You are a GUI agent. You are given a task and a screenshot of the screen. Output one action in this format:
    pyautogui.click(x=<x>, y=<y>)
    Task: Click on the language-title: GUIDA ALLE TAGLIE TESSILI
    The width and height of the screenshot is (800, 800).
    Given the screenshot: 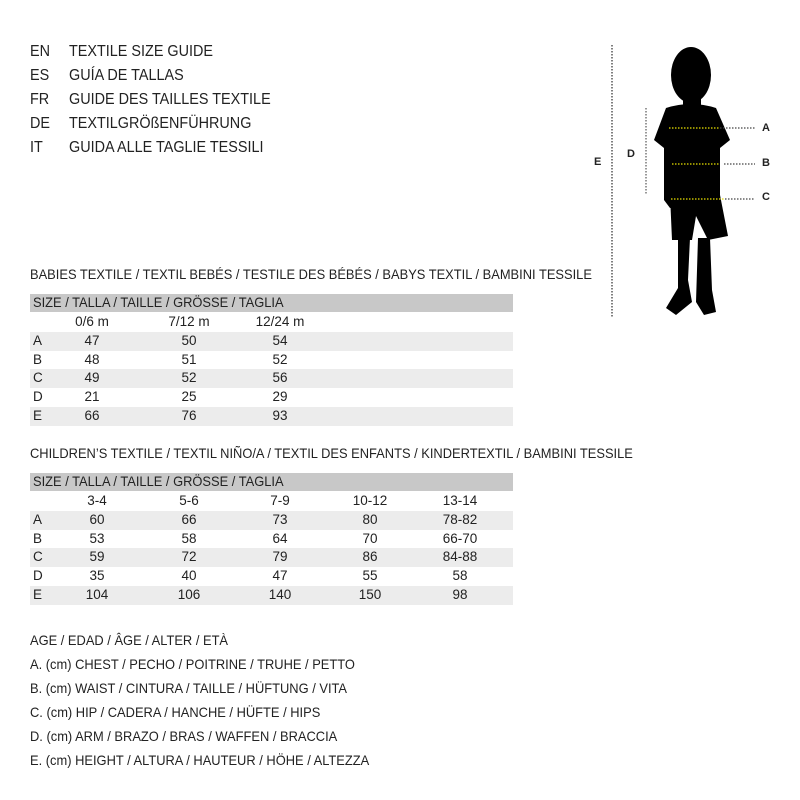 What is the action you would take?
    pyautogui.click(x=166, y=147)
    